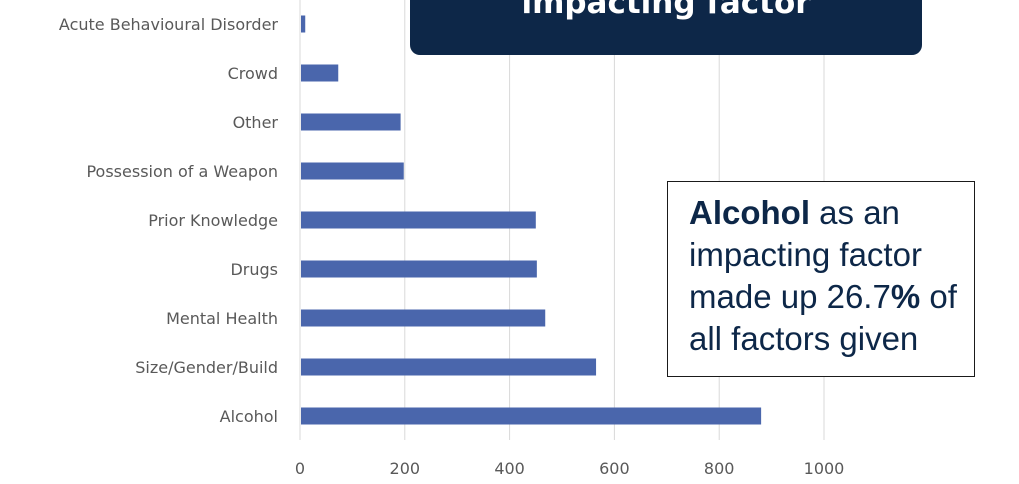 This screenshot has width=1019, height=484. Describe the element at coordinates (222, 318) in the screenshot. I see `category-label: Mental Health` at that location.